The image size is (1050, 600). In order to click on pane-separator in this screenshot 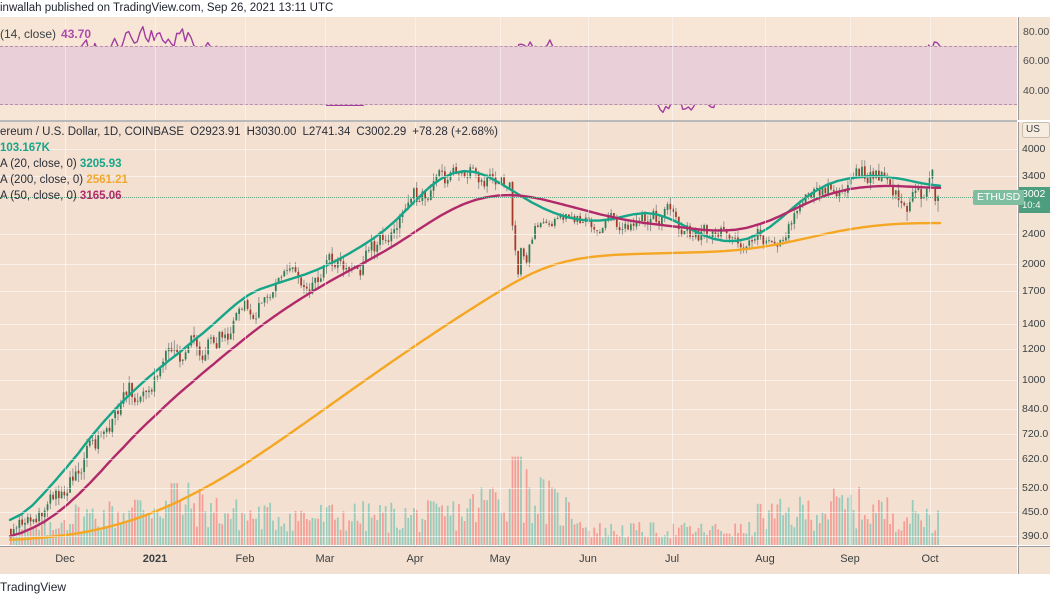, I will do `click(508, 121)`.